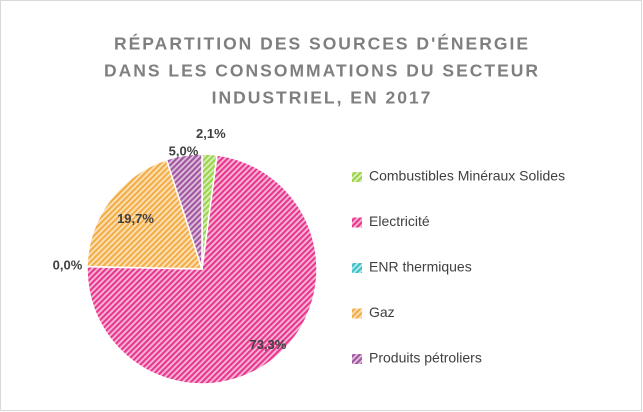  Describe the element at coordinates (135, 218) in the screenshot. I see `data-label: 19,7%` at that location.